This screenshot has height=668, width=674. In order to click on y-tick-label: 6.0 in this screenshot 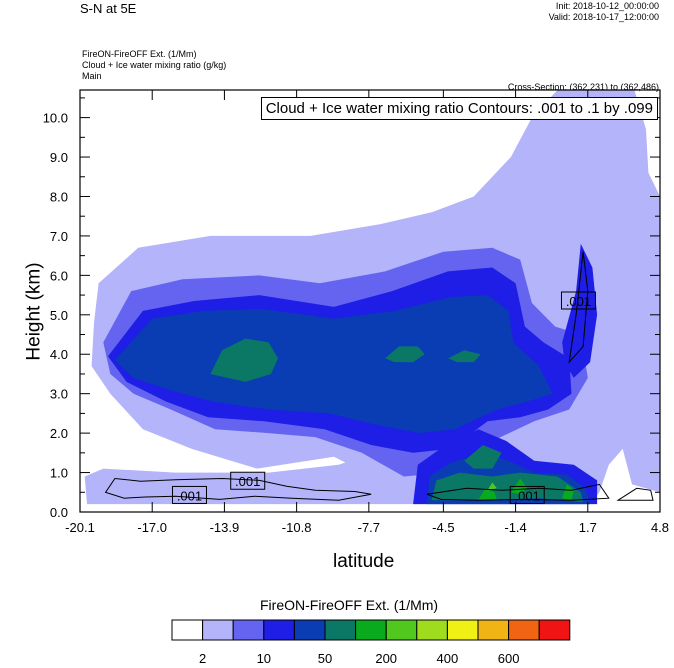, I will do `click(59, 275)`.